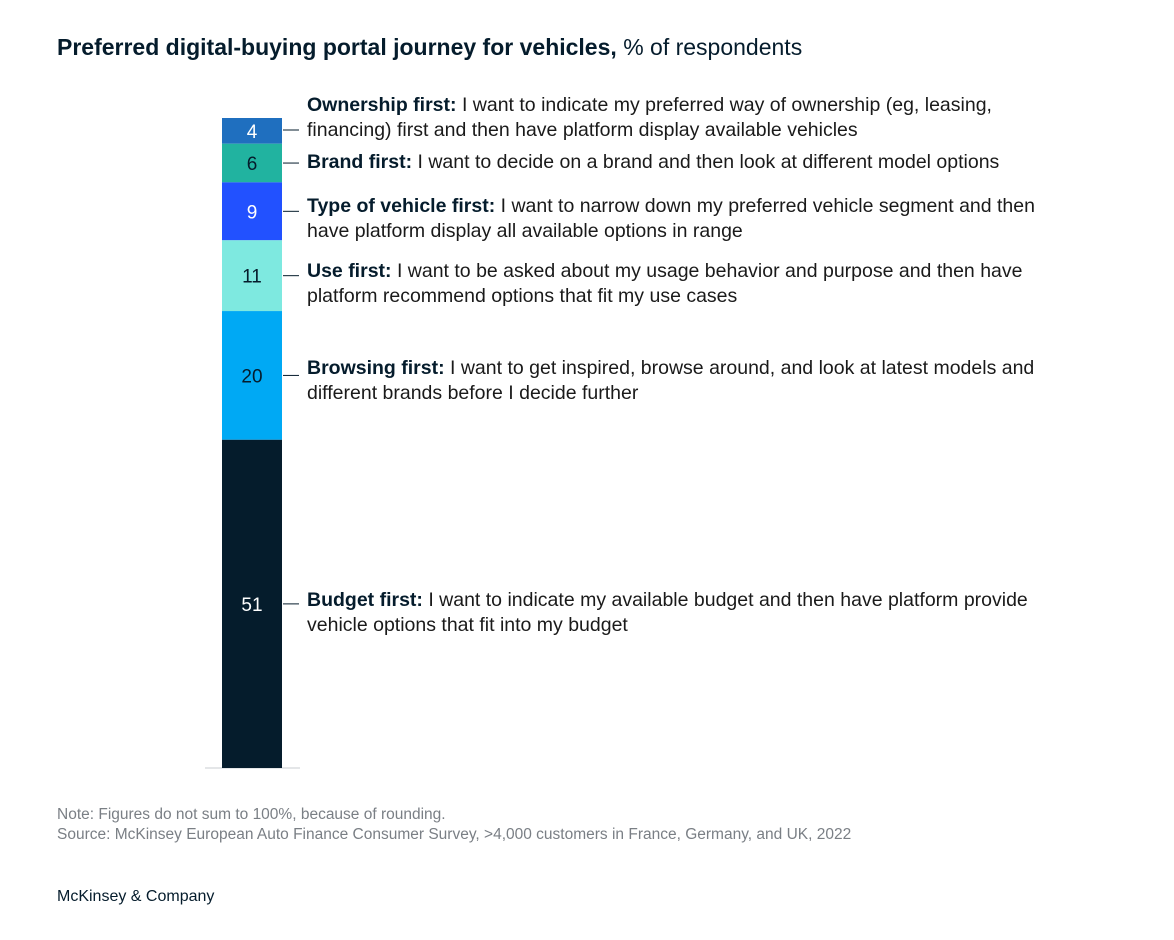  What do you see at coordinates (401, 206) in the screenshot?
I see `segment-name: Type of vehicle first:` at bounding box center [401, 206].